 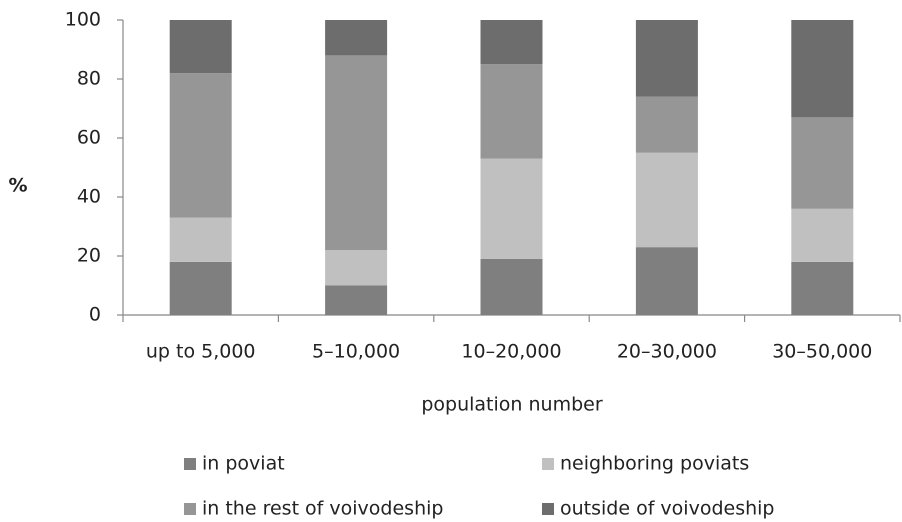 I want to click on legend-label: outside of voivodeship, so click(x=667, y=509).